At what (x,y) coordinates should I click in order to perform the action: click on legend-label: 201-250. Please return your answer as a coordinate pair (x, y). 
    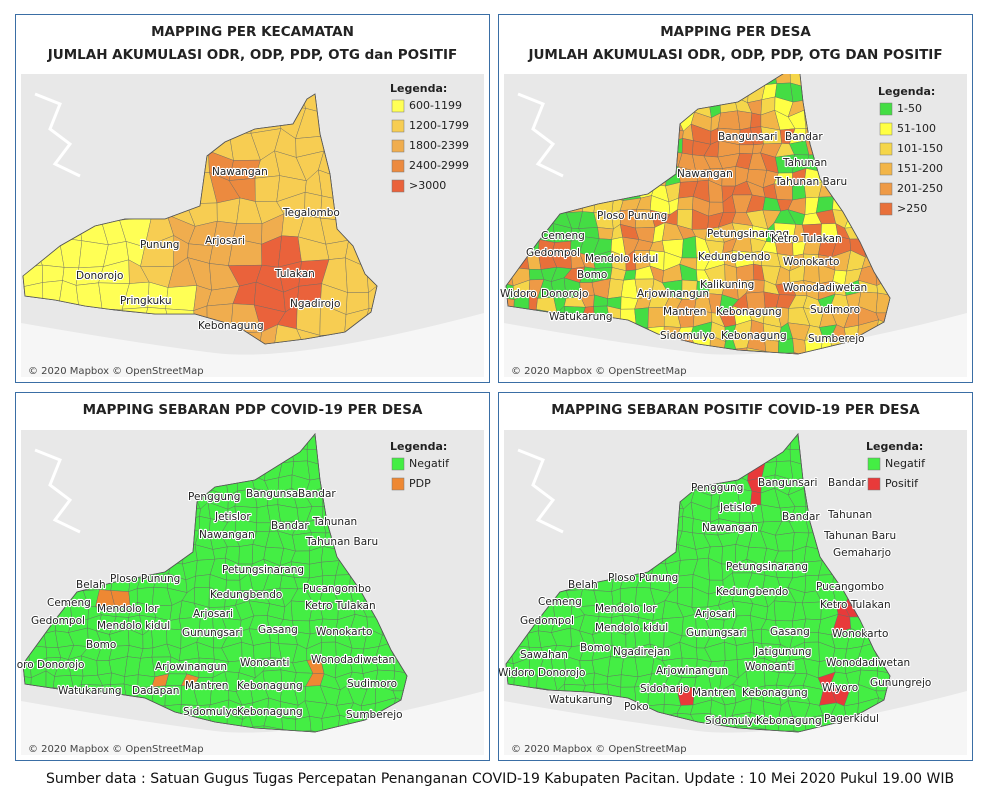
    Looking at the image, I should click on (920, 188).